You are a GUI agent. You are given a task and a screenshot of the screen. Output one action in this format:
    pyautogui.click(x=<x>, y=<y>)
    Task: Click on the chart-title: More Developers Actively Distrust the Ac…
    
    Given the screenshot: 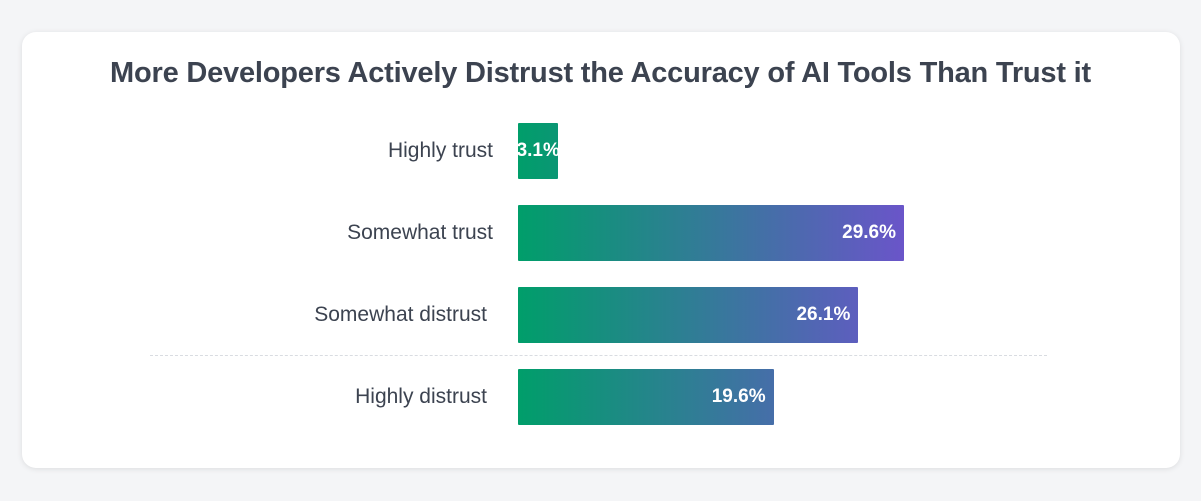 What is the action you would take?
    pyautogui.click(x=600, y=73)
    